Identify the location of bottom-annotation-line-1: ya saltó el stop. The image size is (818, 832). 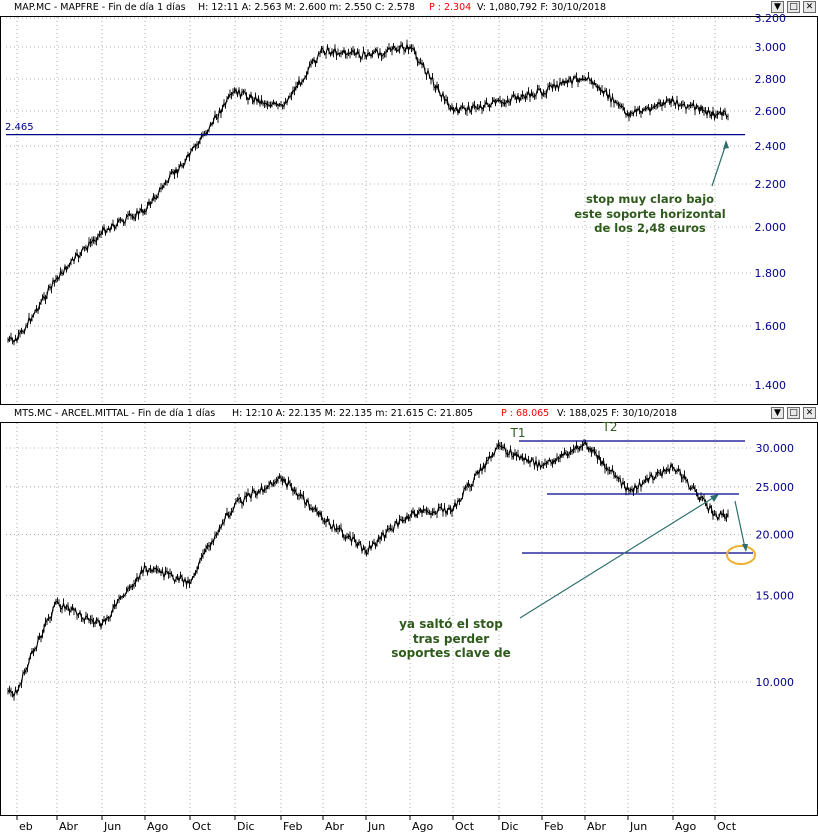
(451, 624).